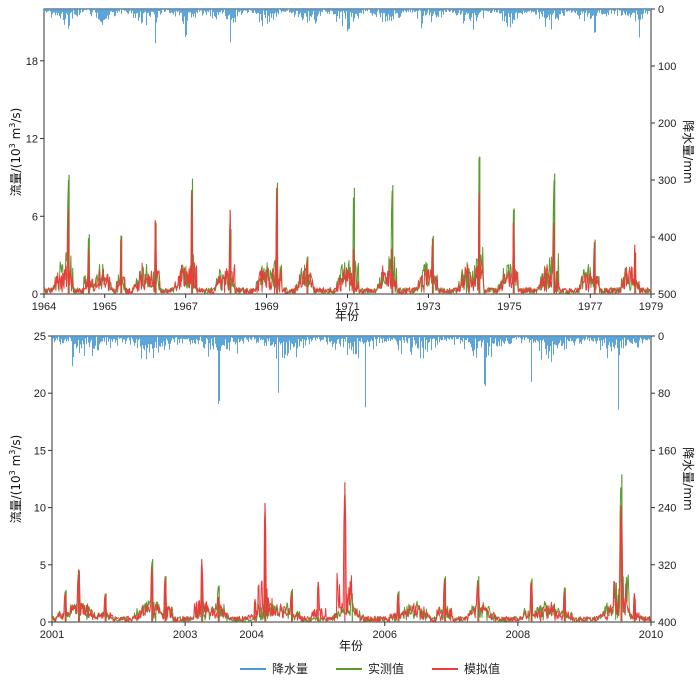 The width and height of the screenshot is (700, 681). I want to click on x-ticks-2: 2001 2003 2004 2006 2008 2010, so click(351, 631).